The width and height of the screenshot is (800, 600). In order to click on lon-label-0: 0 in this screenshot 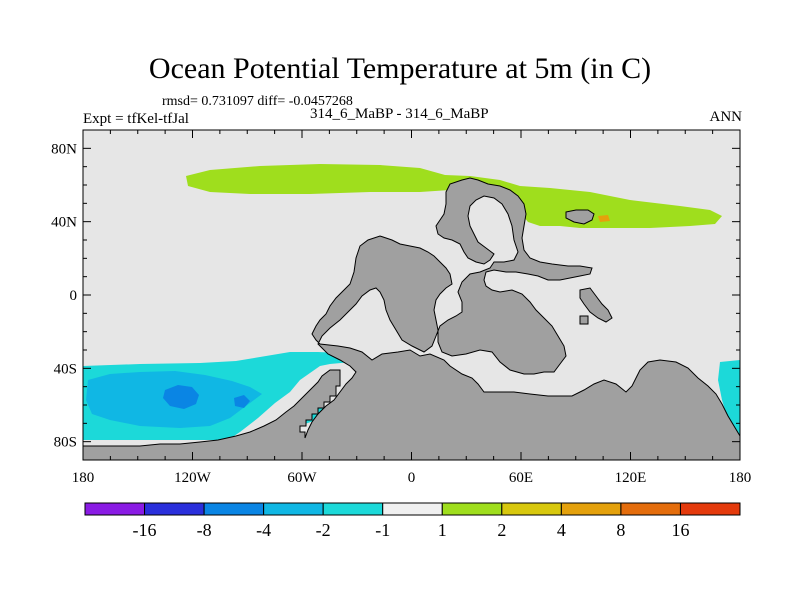, I will do `click(412, 478)`.